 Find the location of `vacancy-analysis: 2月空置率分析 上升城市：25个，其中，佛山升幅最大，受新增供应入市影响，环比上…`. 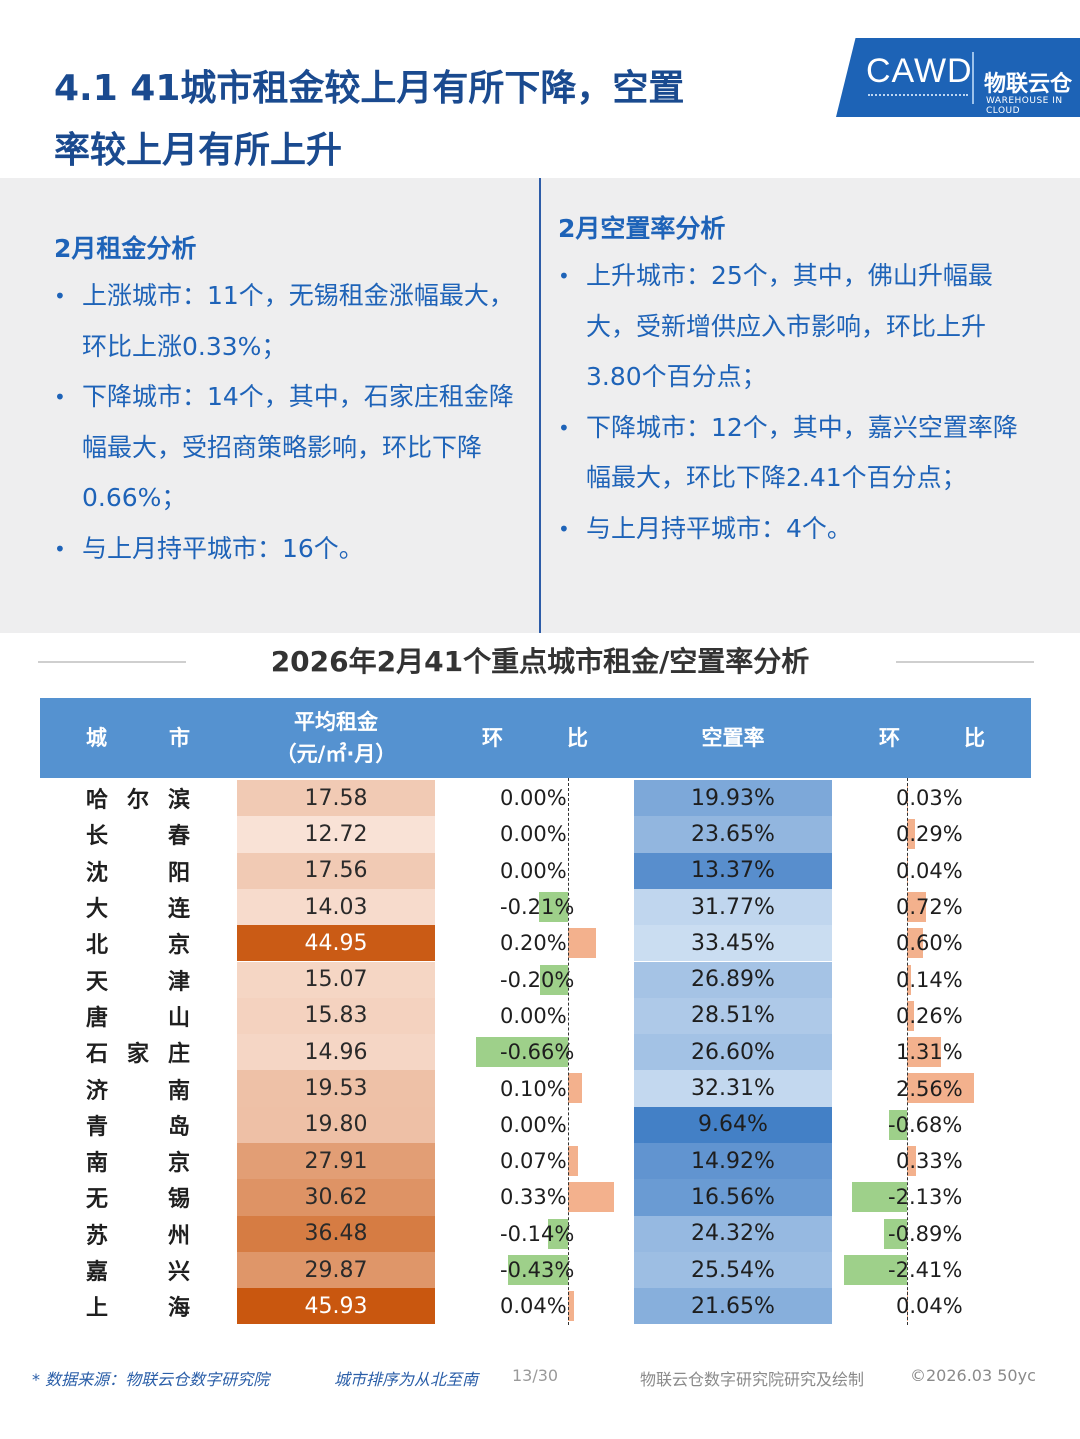

vacancy-analysis: 2月空置率分析 上升城市：25个，其中，佛山升幅最大，受新增供应入市影响，环比上… is located at coordinates (798, 366).